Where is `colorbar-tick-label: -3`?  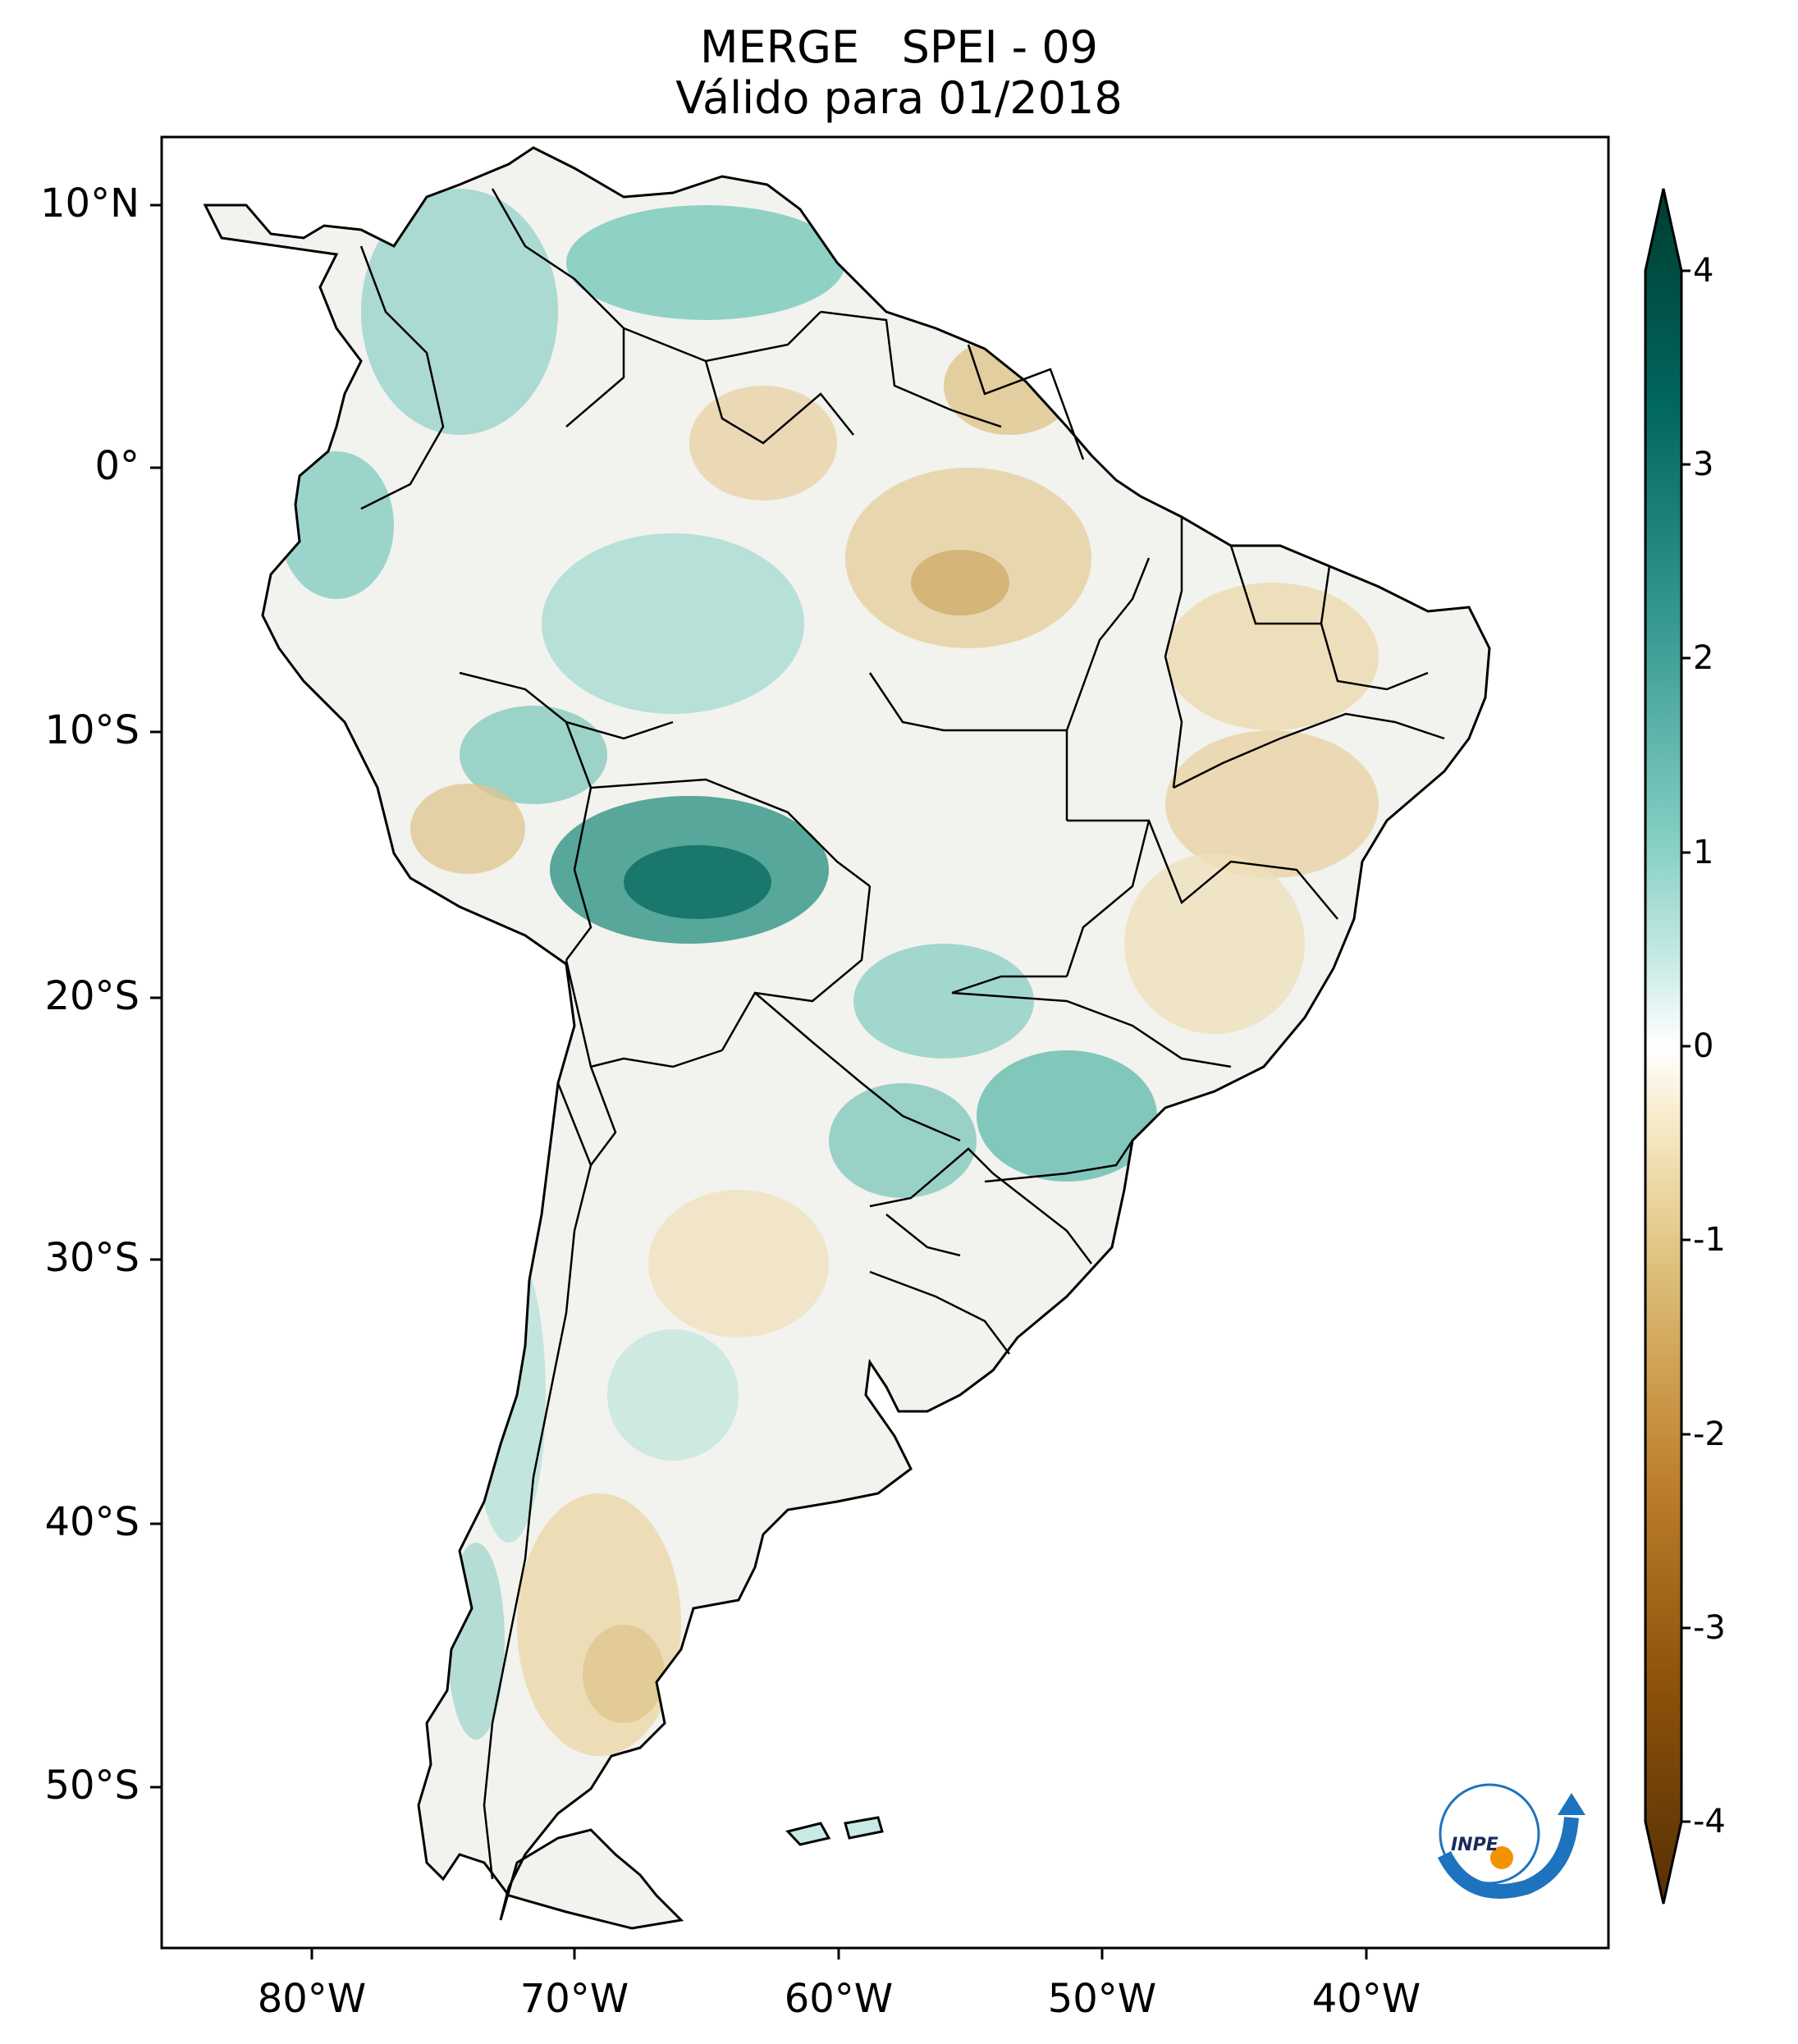 colorbar-tick-label: -3 is located at coordinates (1709, 1628).